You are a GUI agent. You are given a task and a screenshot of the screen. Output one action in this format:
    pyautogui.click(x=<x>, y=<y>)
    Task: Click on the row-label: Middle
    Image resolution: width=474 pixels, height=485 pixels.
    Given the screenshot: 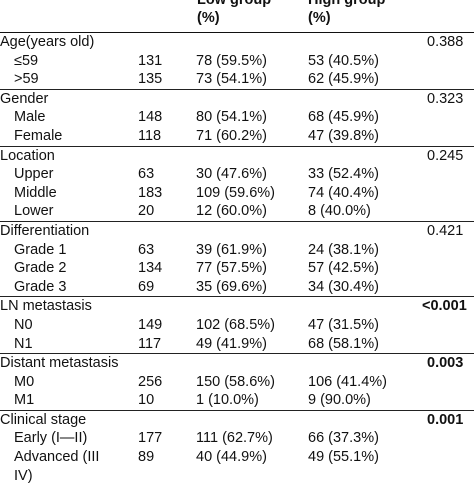 What is the action you would take?
    pyautogui.click(x=35, y=192)
    